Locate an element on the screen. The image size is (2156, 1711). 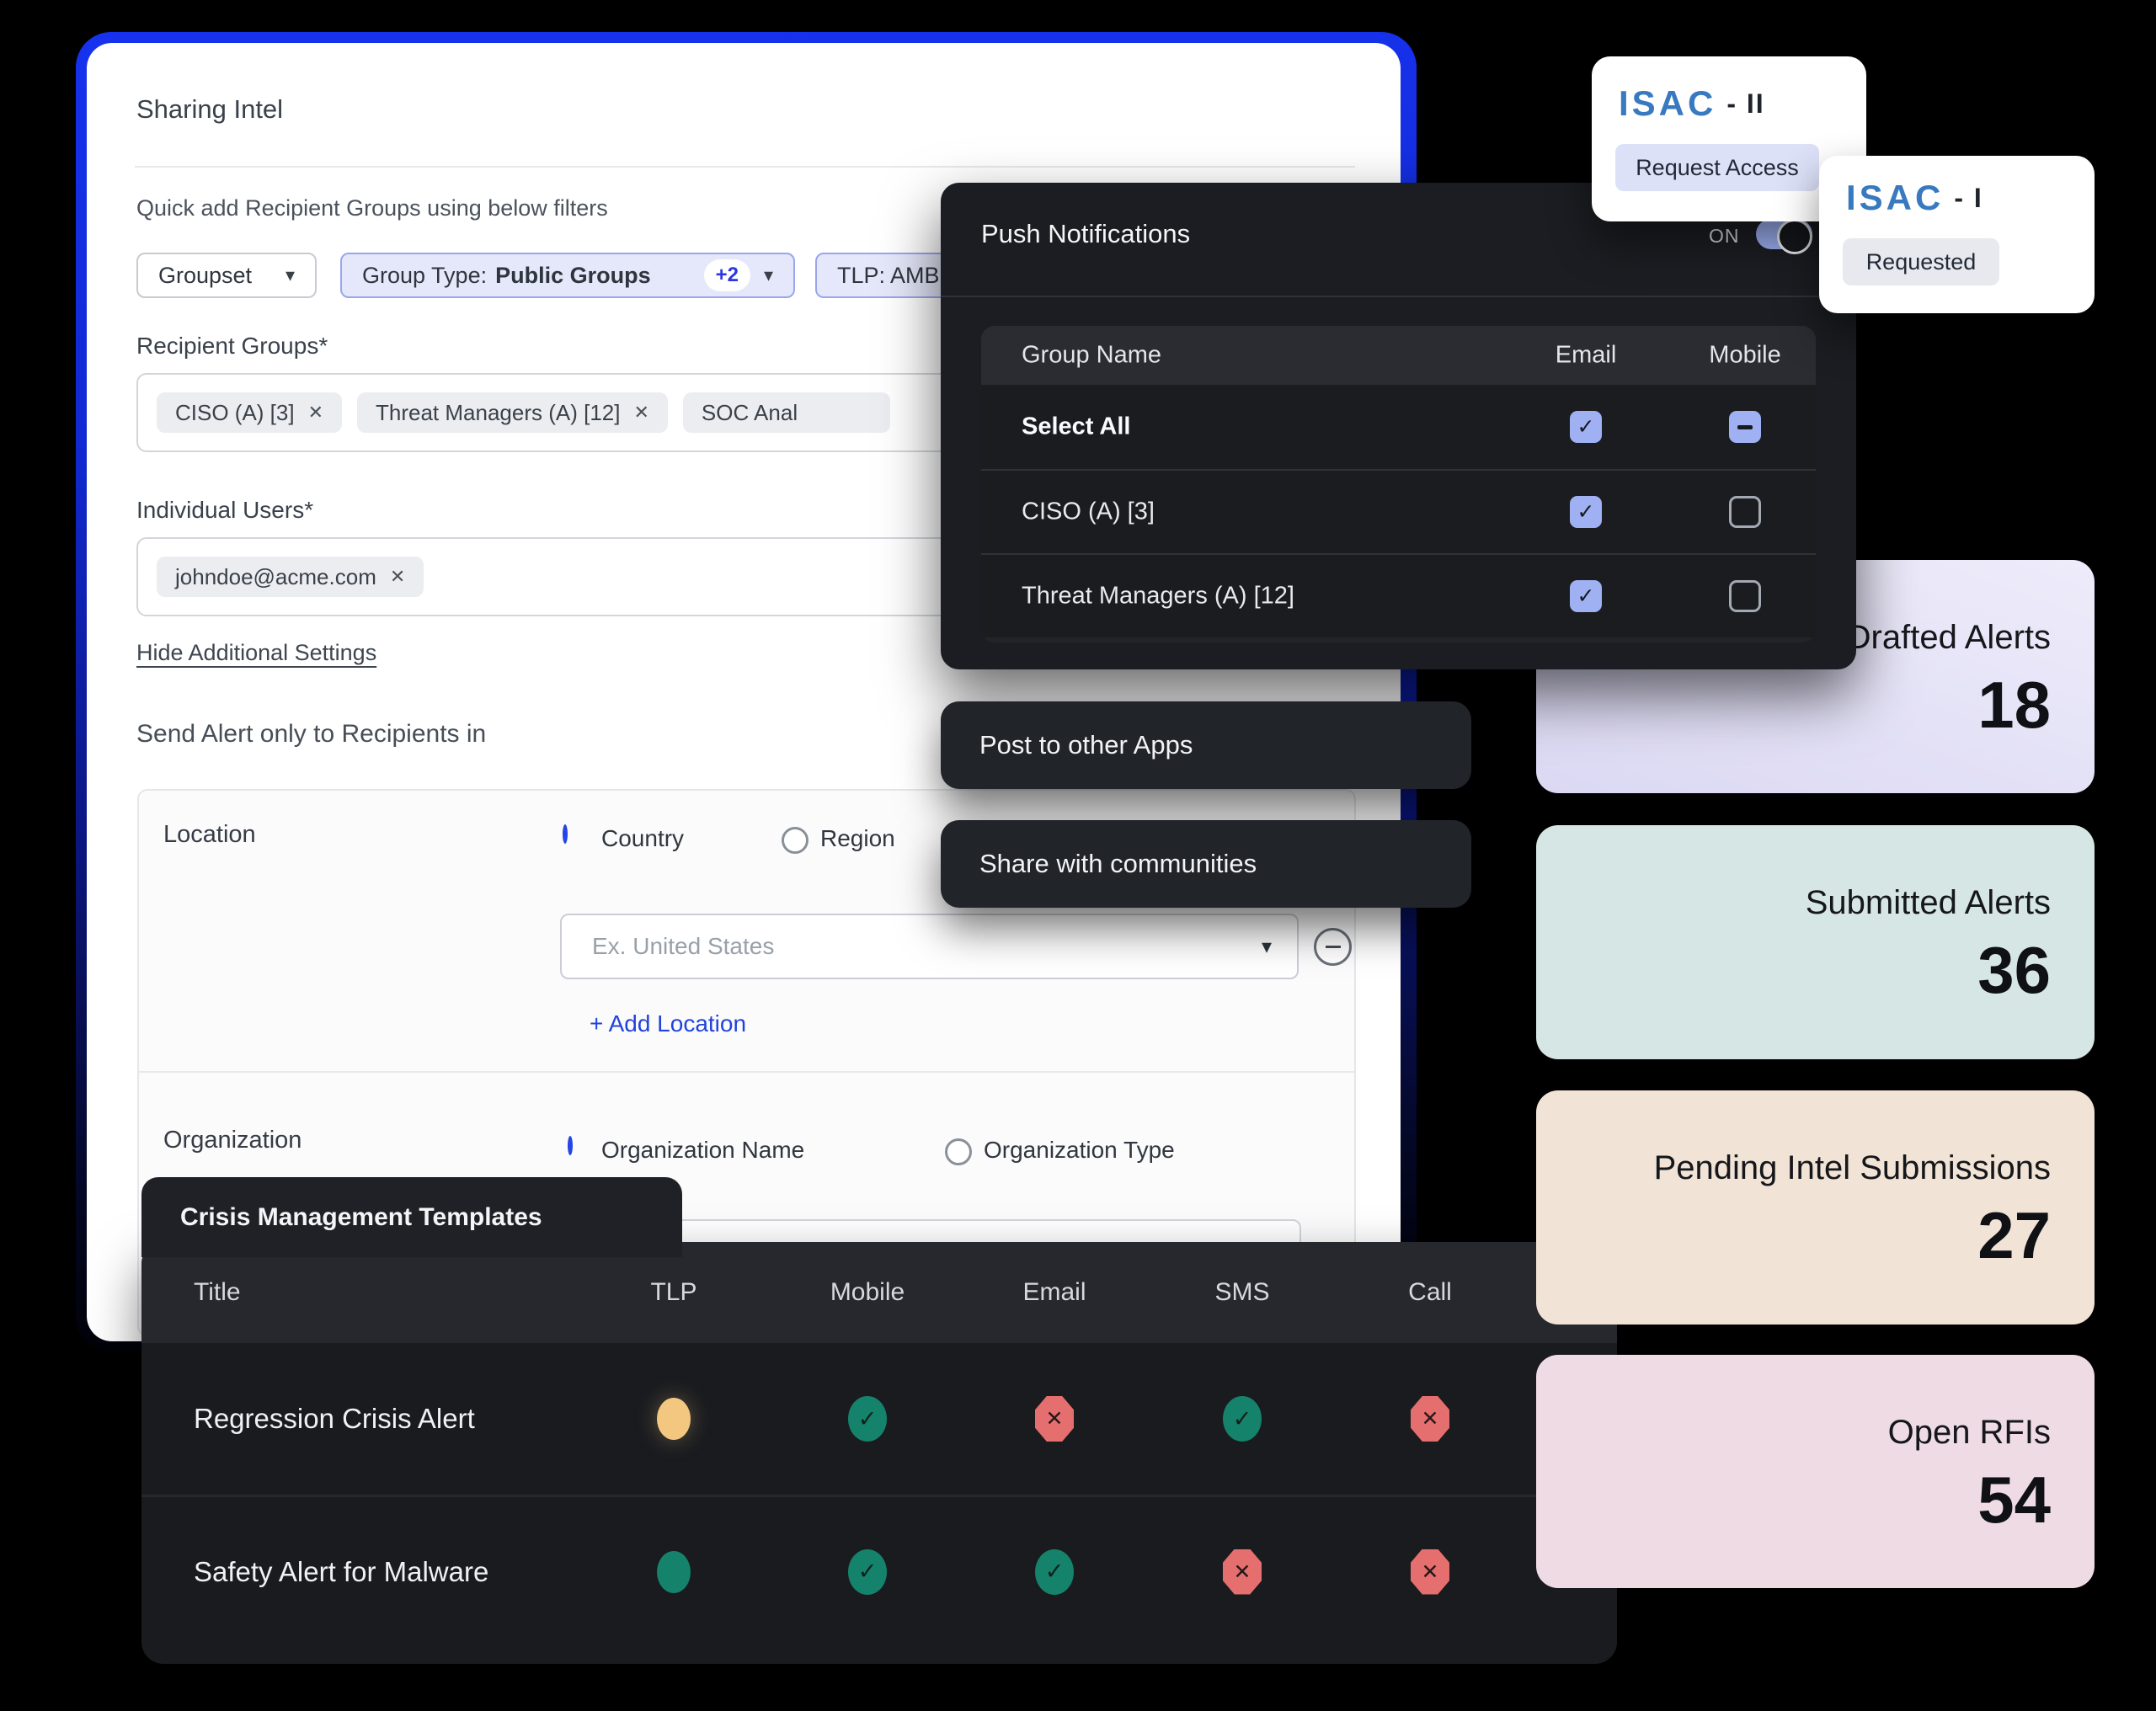
organization-type-radio is located at coordinates (959, 1151).